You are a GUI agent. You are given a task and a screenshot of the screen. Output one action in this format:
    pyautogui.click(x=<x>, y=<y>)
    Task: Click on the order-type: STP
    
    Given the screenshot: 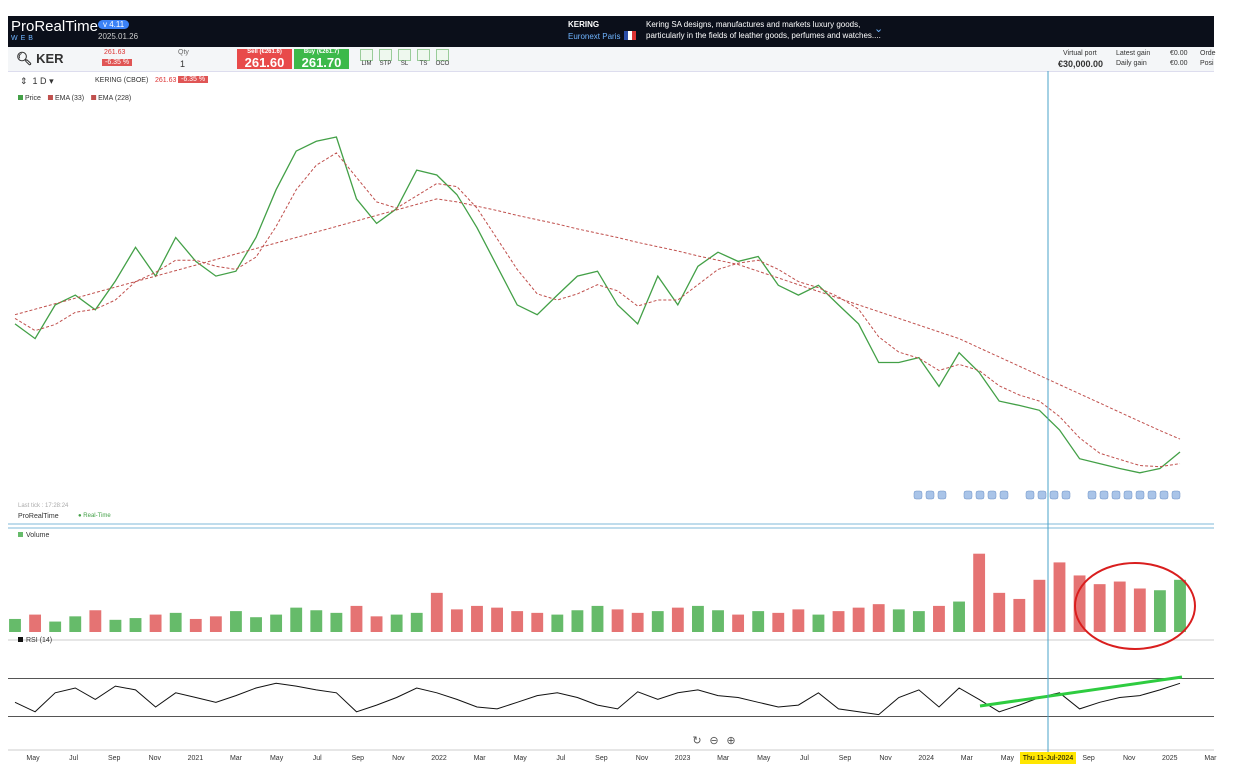 What is the action you would take?
    pyautogui.click(x=385, y=58)
    